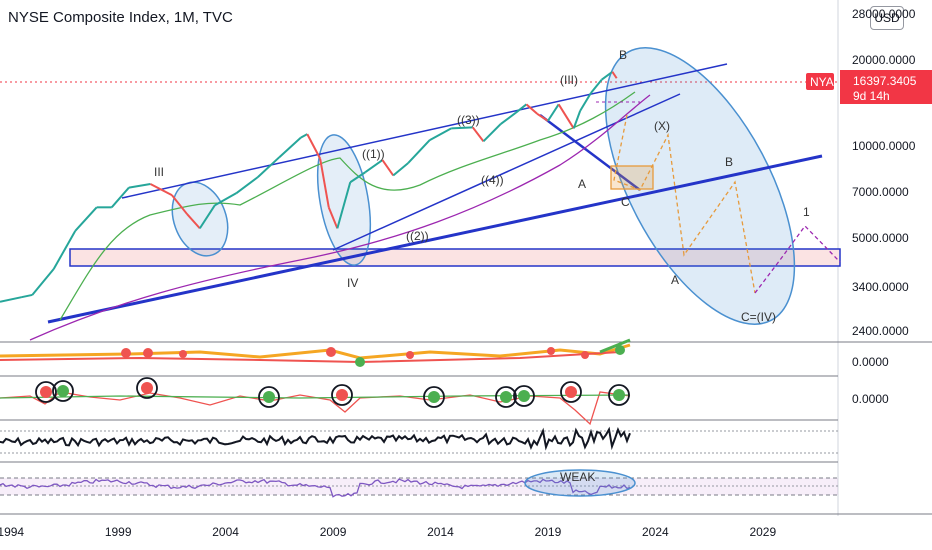 The image size is (932, 550). What do you see at coordinates (468, 120) in the screenshot?
I see `label-wave-3: ((3))` at bounding box center [468, 120].